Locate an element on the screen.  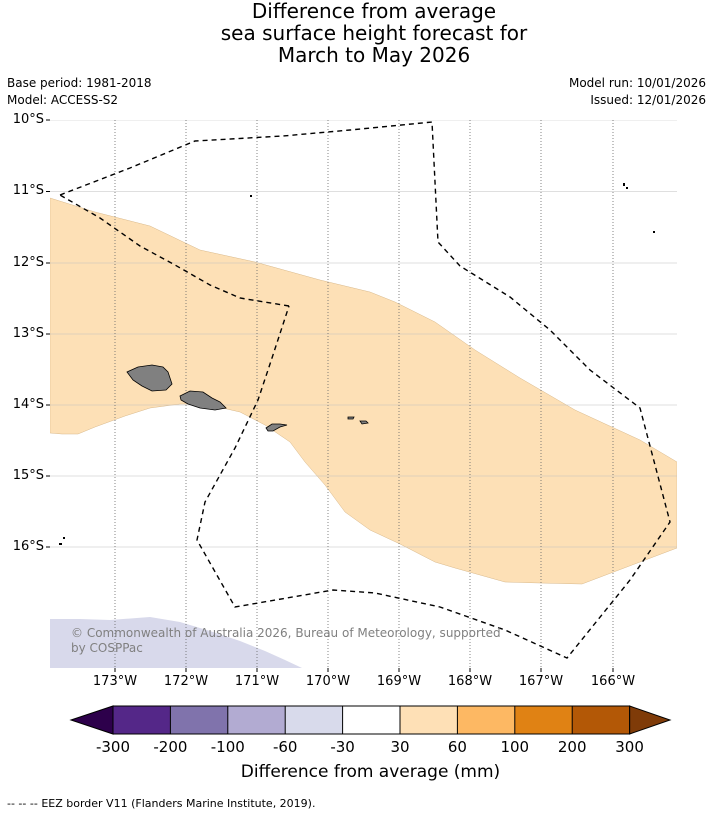
anomaly-region-negative is located at coordinates (176, 642).